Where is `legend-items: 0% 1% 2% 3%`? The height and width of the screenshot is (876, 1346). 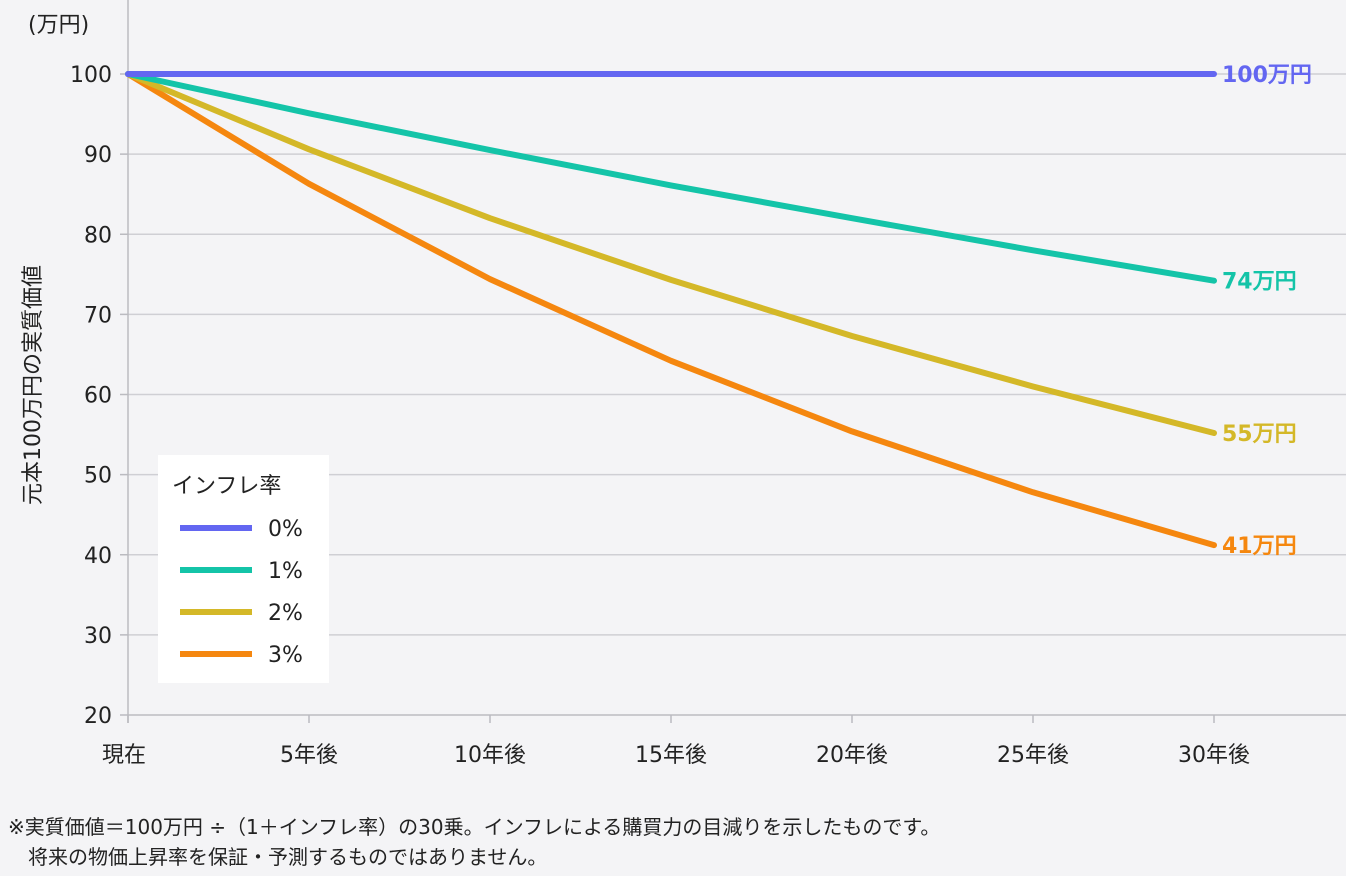
legend-items: 0% 1% 2% 3% is located at coordinates (241, 592).